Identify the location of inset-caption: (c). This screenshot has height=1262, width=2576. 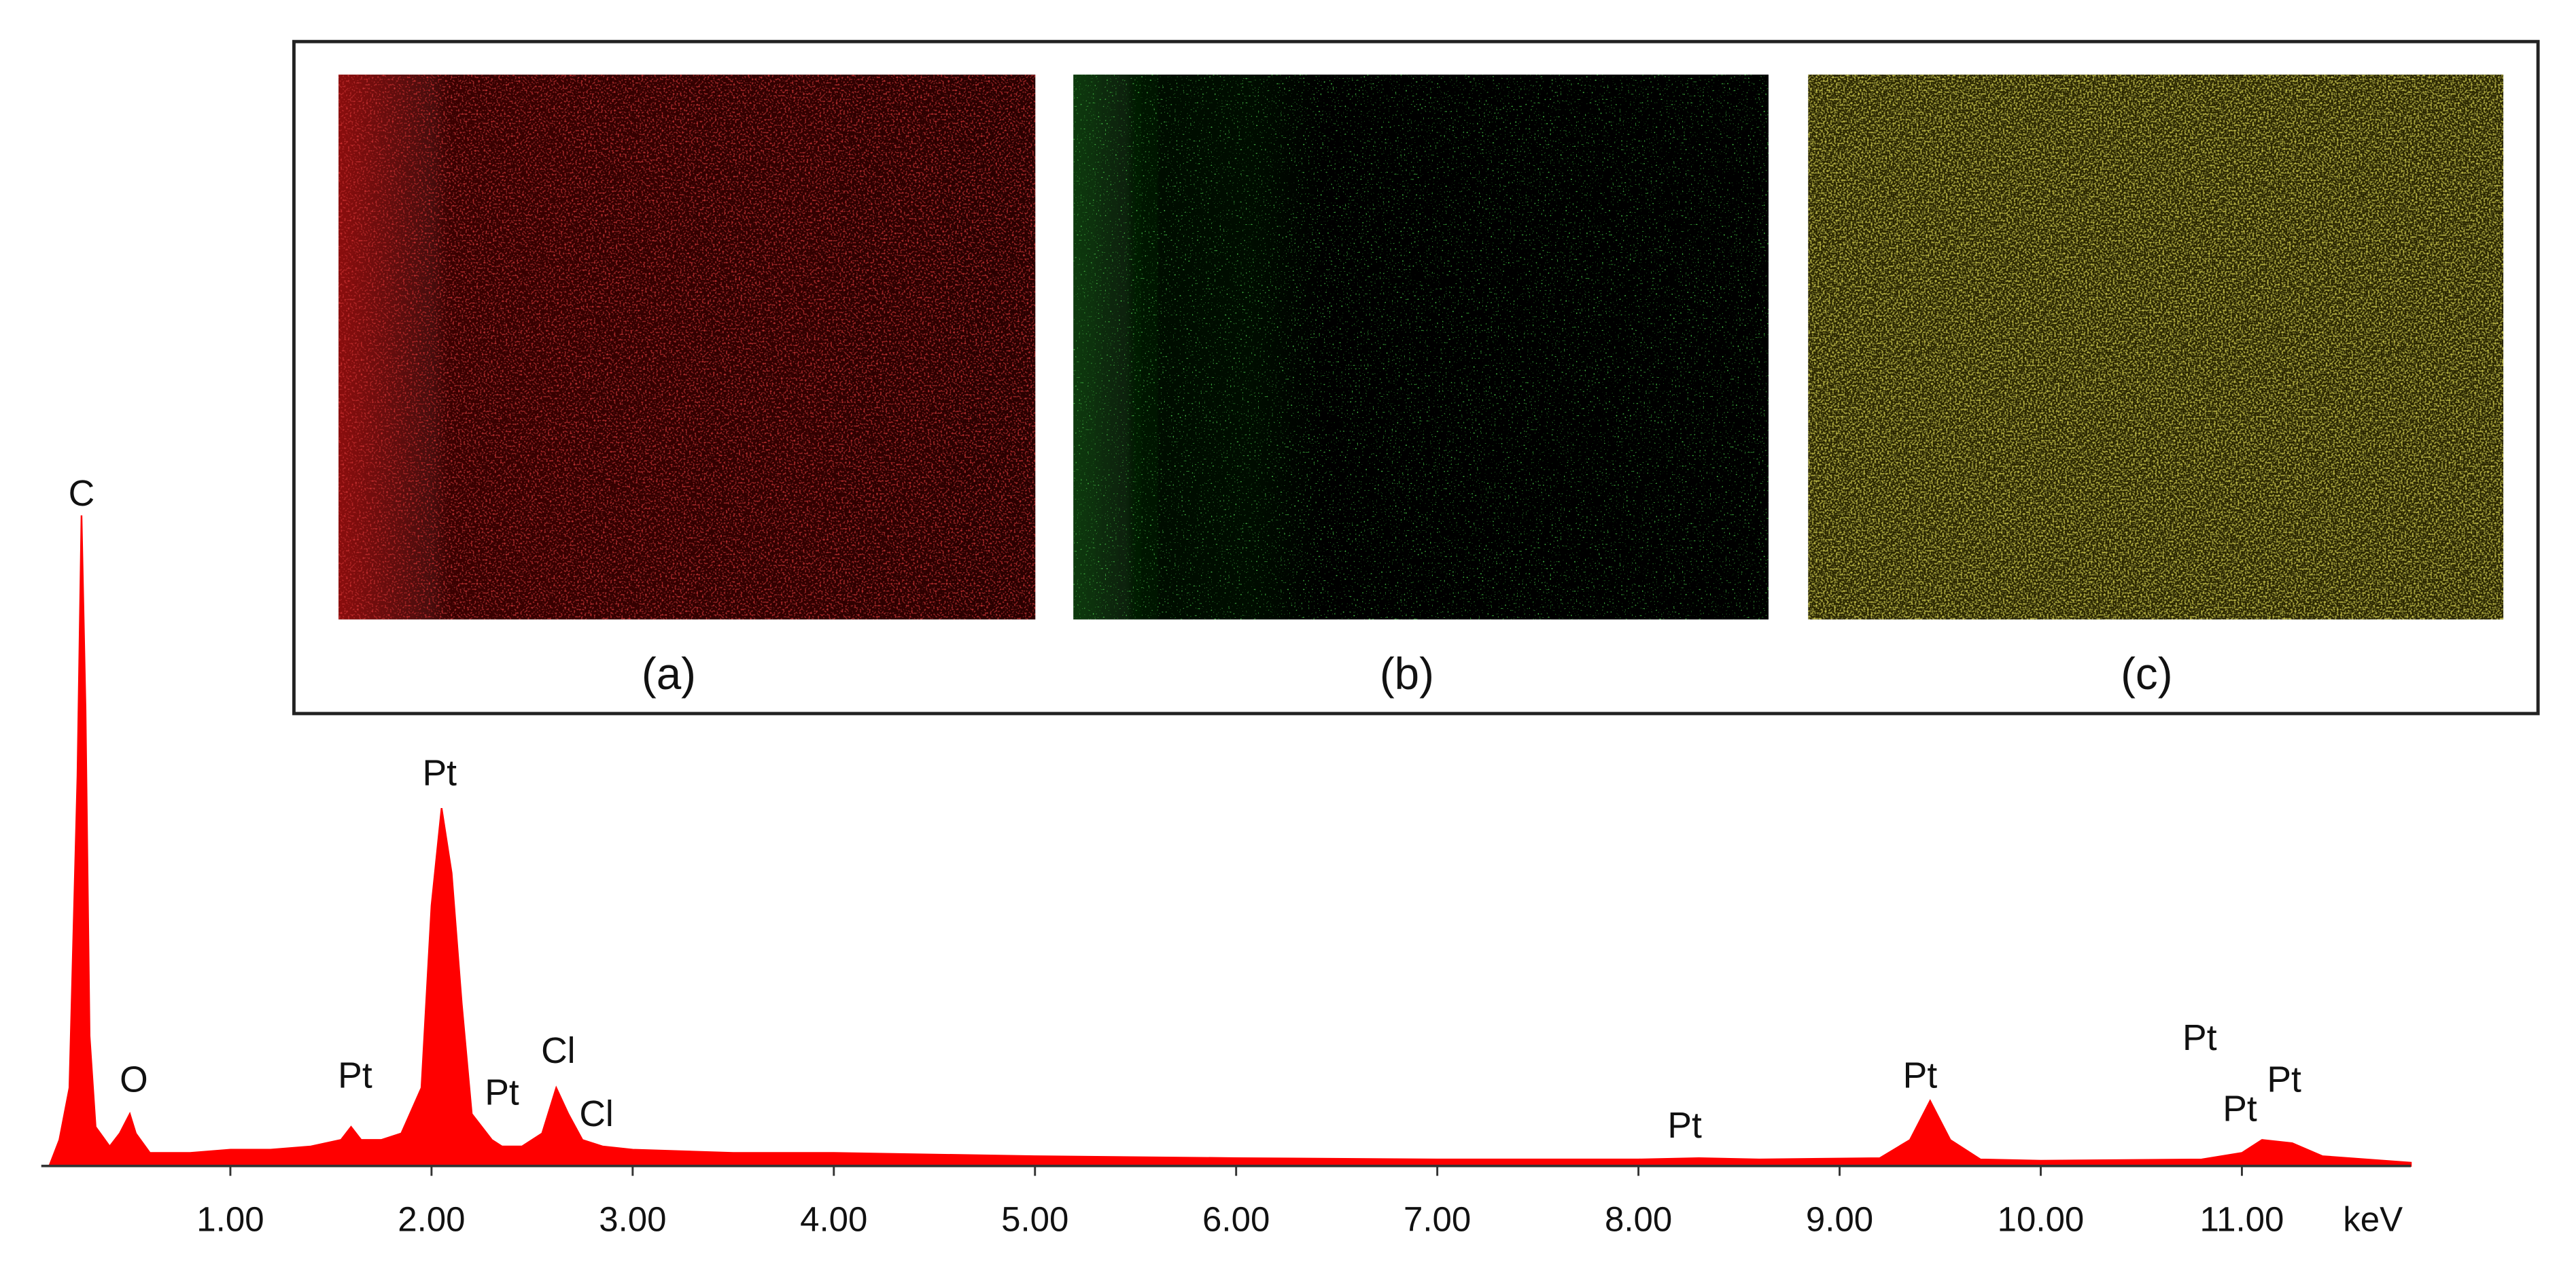
(2146, 674).